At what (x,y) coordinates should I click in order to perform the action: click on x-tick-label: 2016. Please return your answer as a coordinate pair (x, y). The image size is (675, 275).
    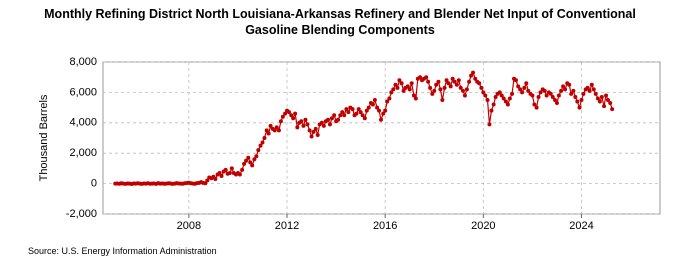
    Looking at the image, I should click on (385, 226).